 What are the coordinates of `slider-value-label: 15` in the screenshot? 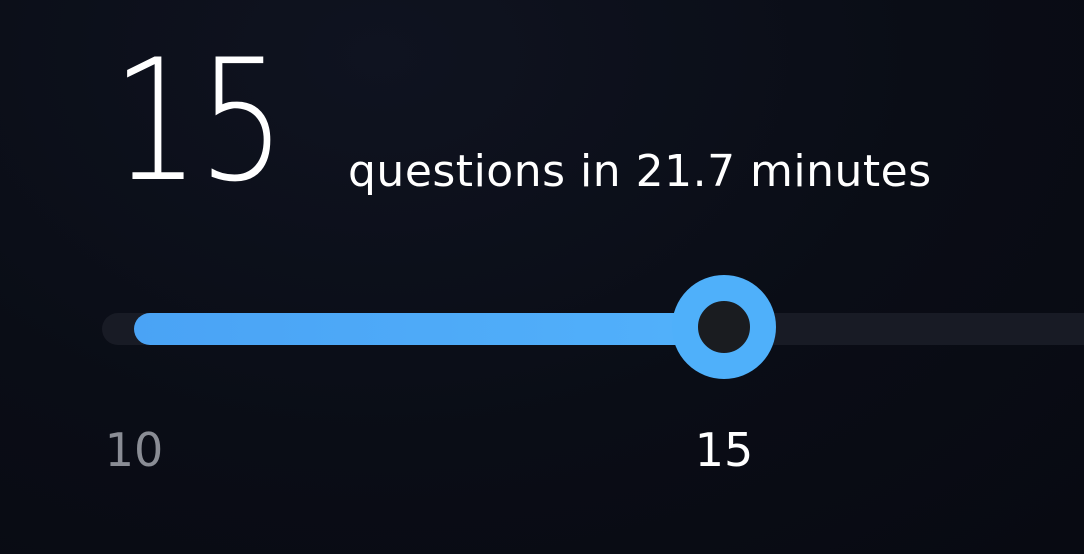 It's located at (724, 450).